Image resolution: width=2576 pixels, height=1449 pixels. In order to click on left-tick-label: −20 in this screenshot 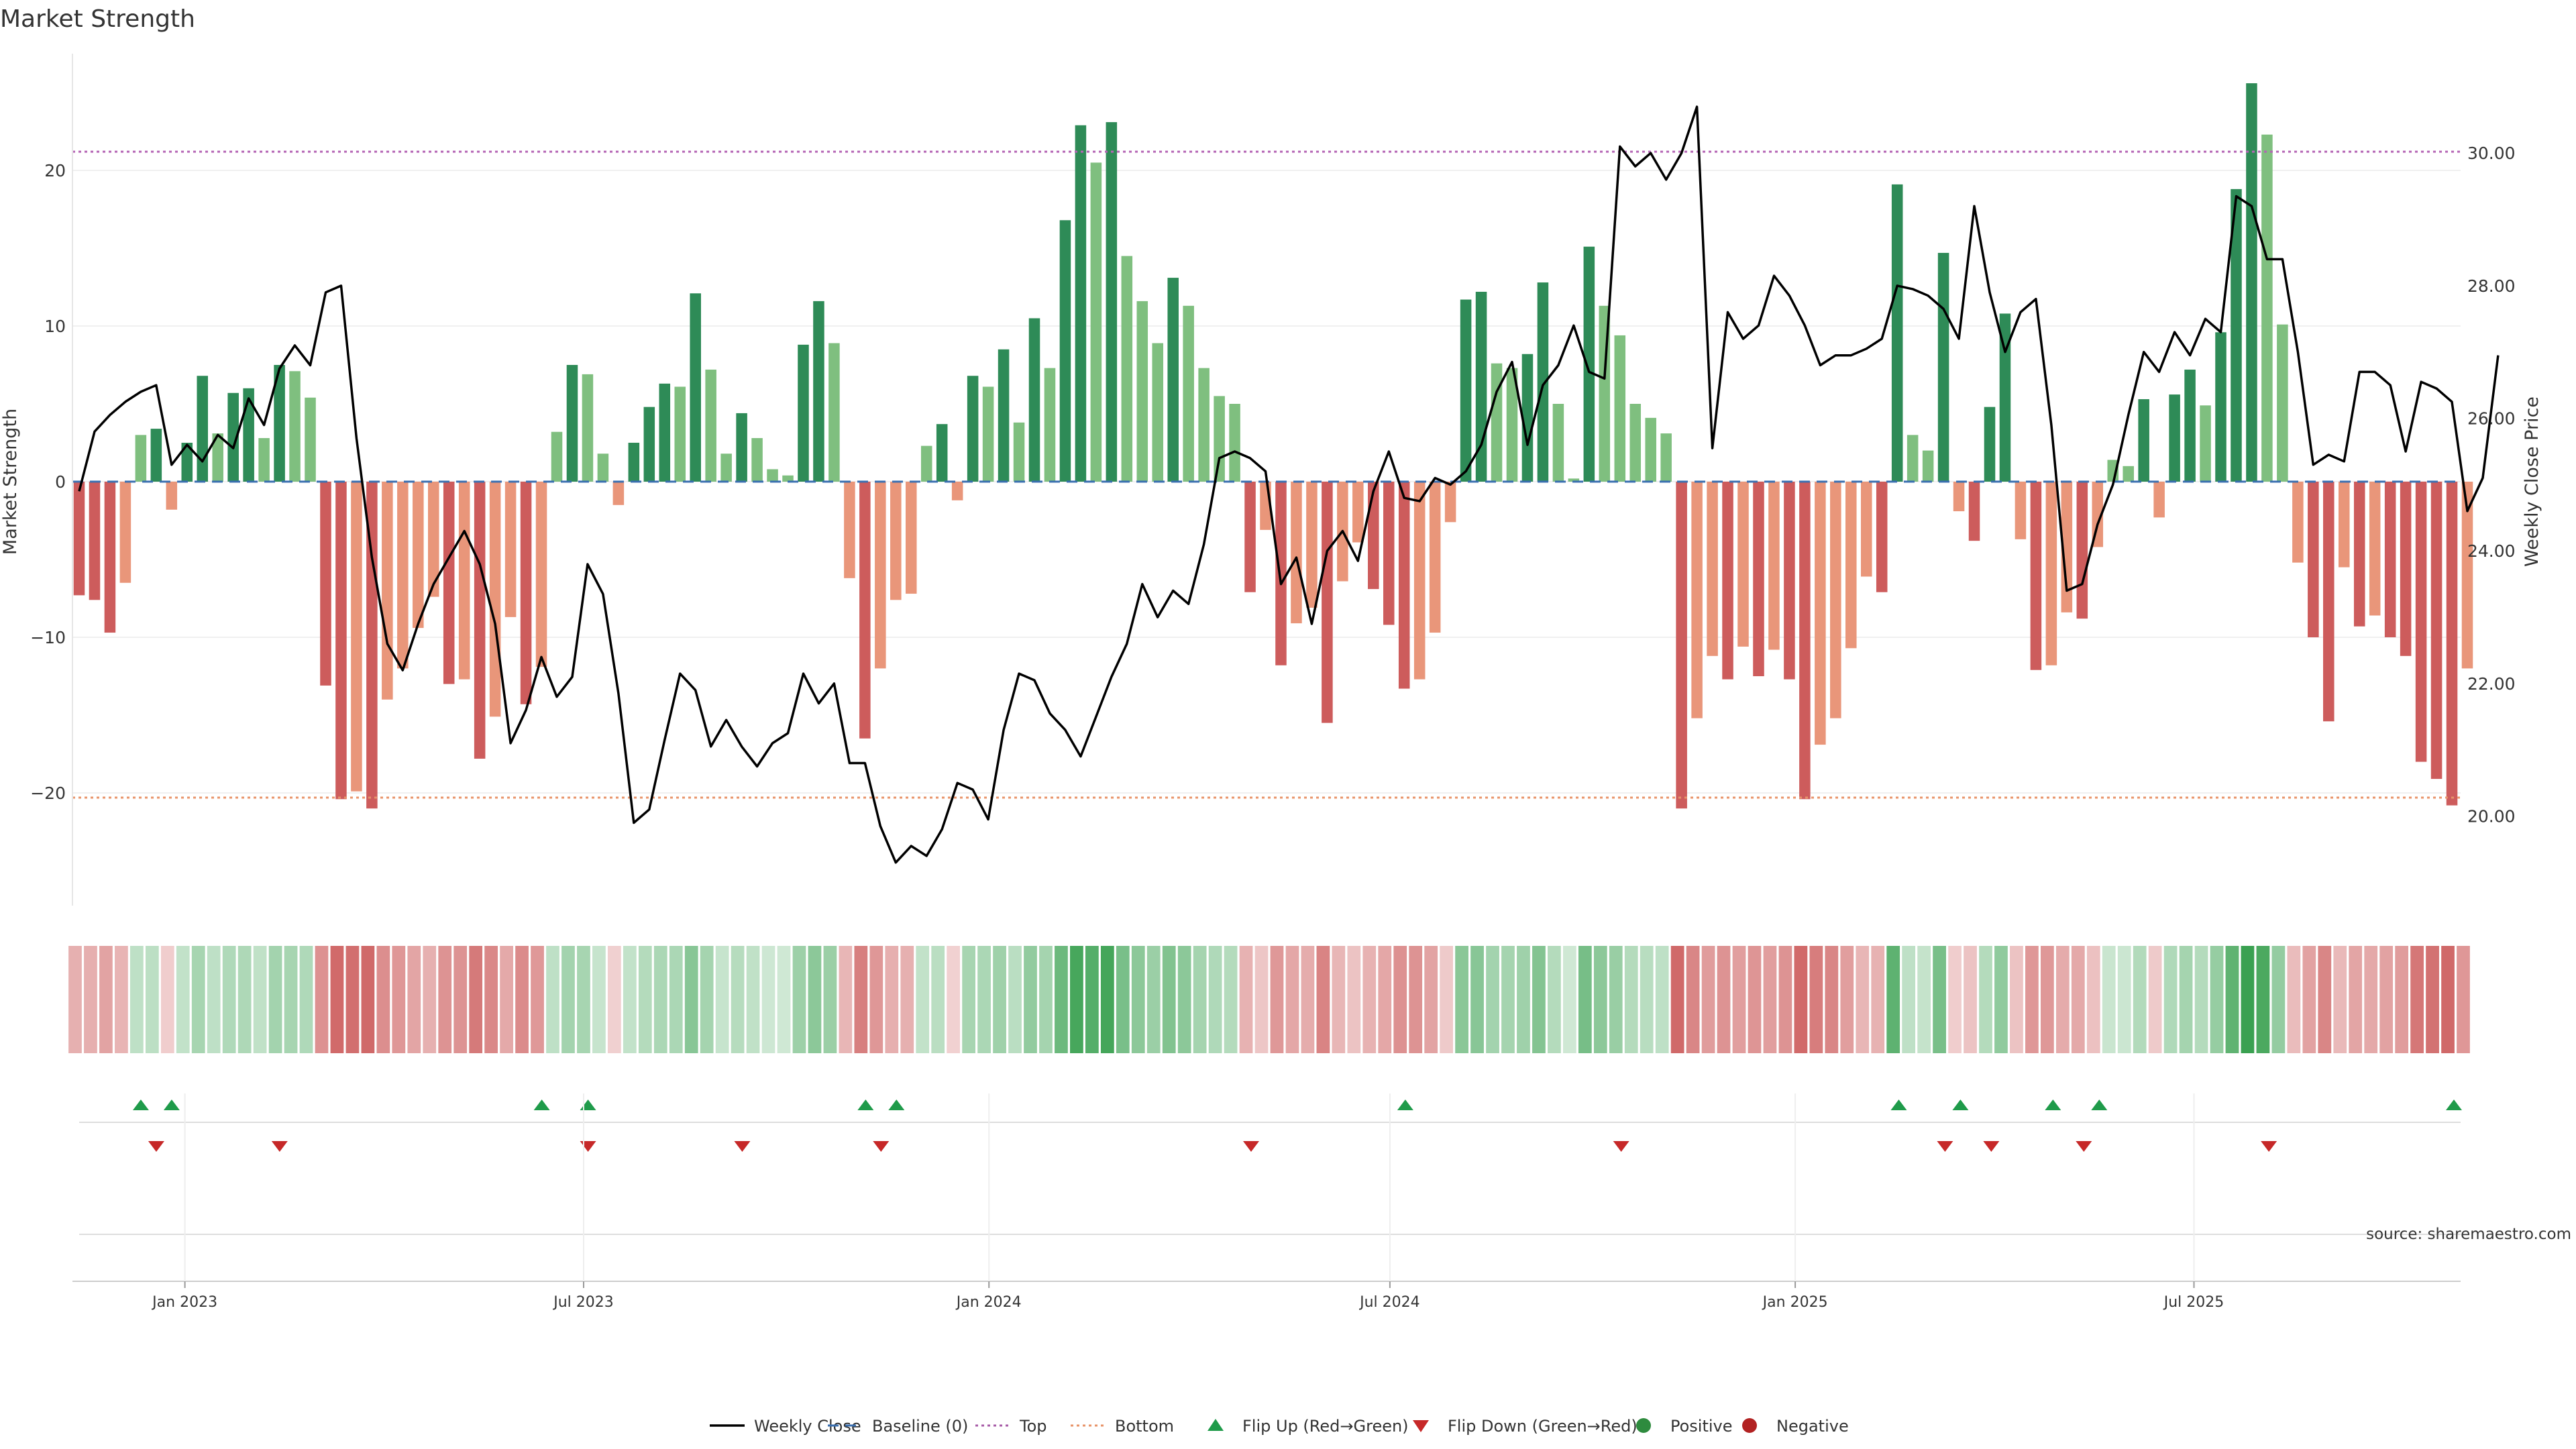, I will do `click(48, 793)`.